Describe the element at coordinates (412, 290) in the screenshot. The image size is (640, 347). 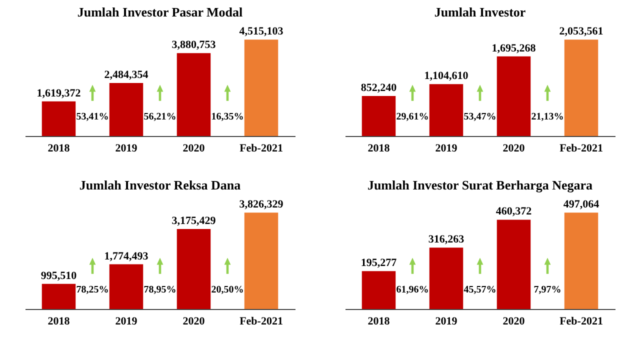
I see `annotation: 61,96%` at that location.